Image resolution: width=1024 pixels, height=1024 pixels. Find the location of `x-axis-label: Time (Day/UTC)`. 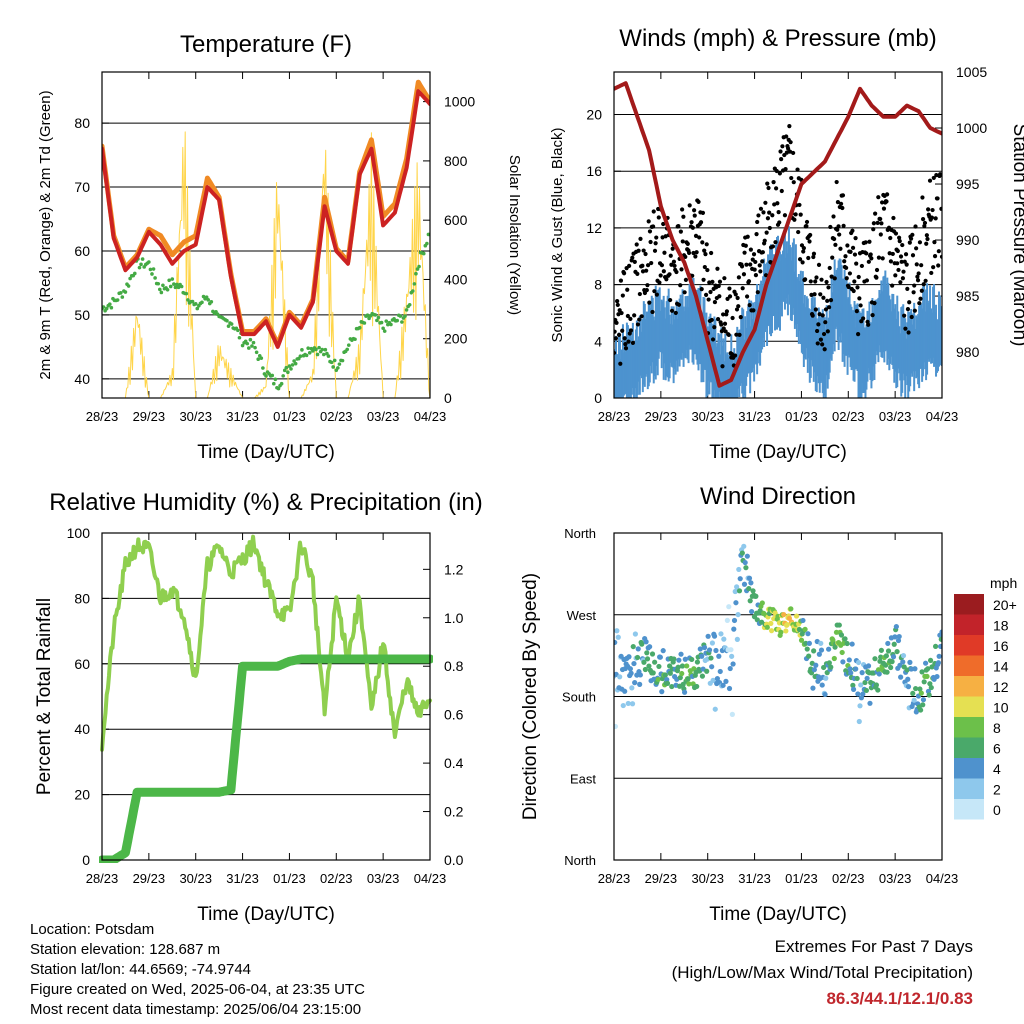

x-axis-label: Time (Day/UTC) is located at coordinates (266, 452).